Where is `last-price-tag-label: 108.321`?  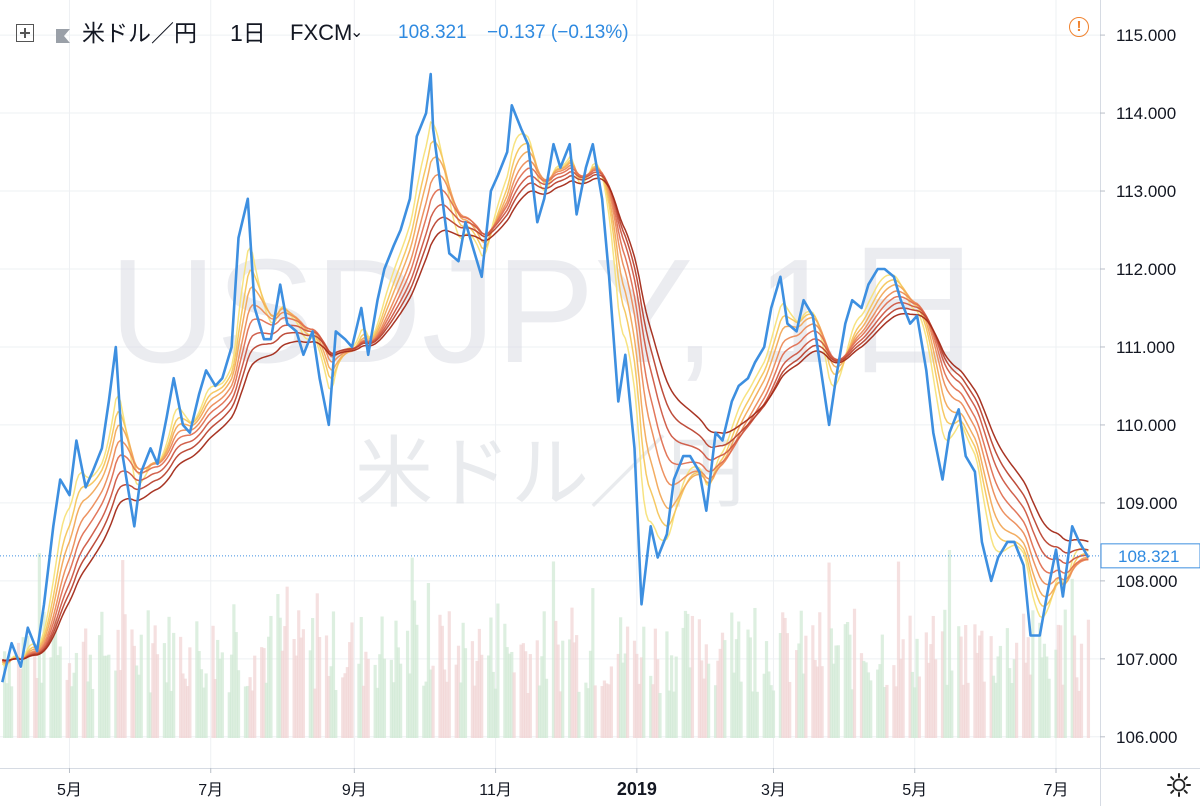 last-price-tag-label: 108.321 is located at coordinates (1148, 556).